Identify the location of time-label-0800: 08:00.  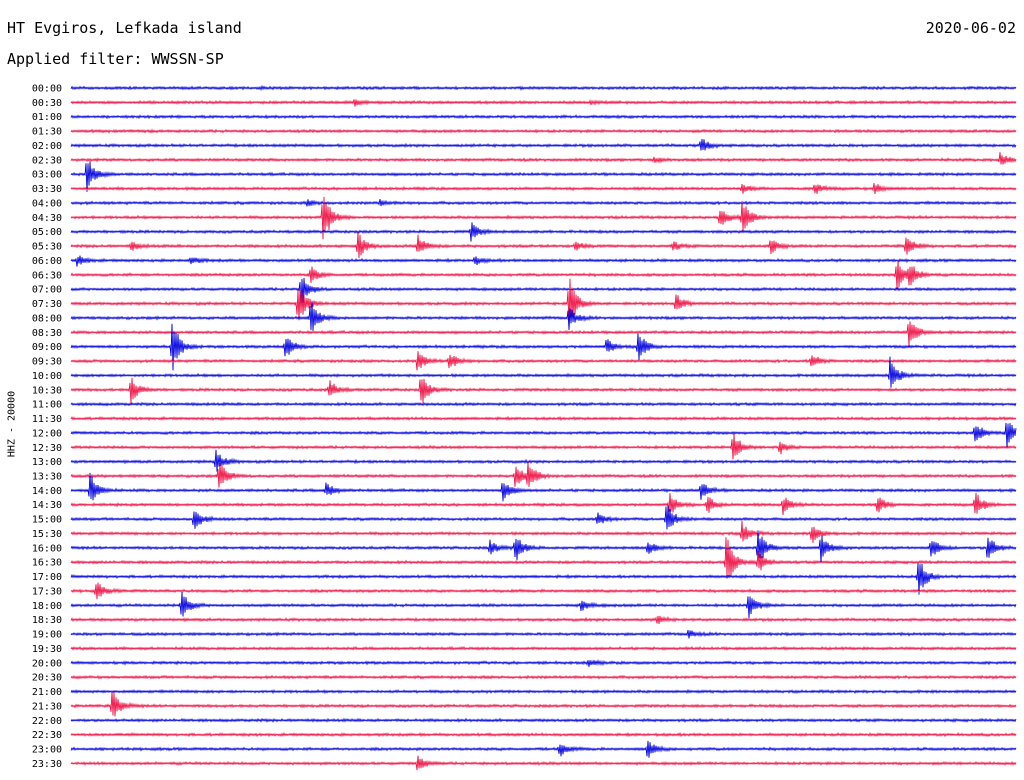
(47, 318).